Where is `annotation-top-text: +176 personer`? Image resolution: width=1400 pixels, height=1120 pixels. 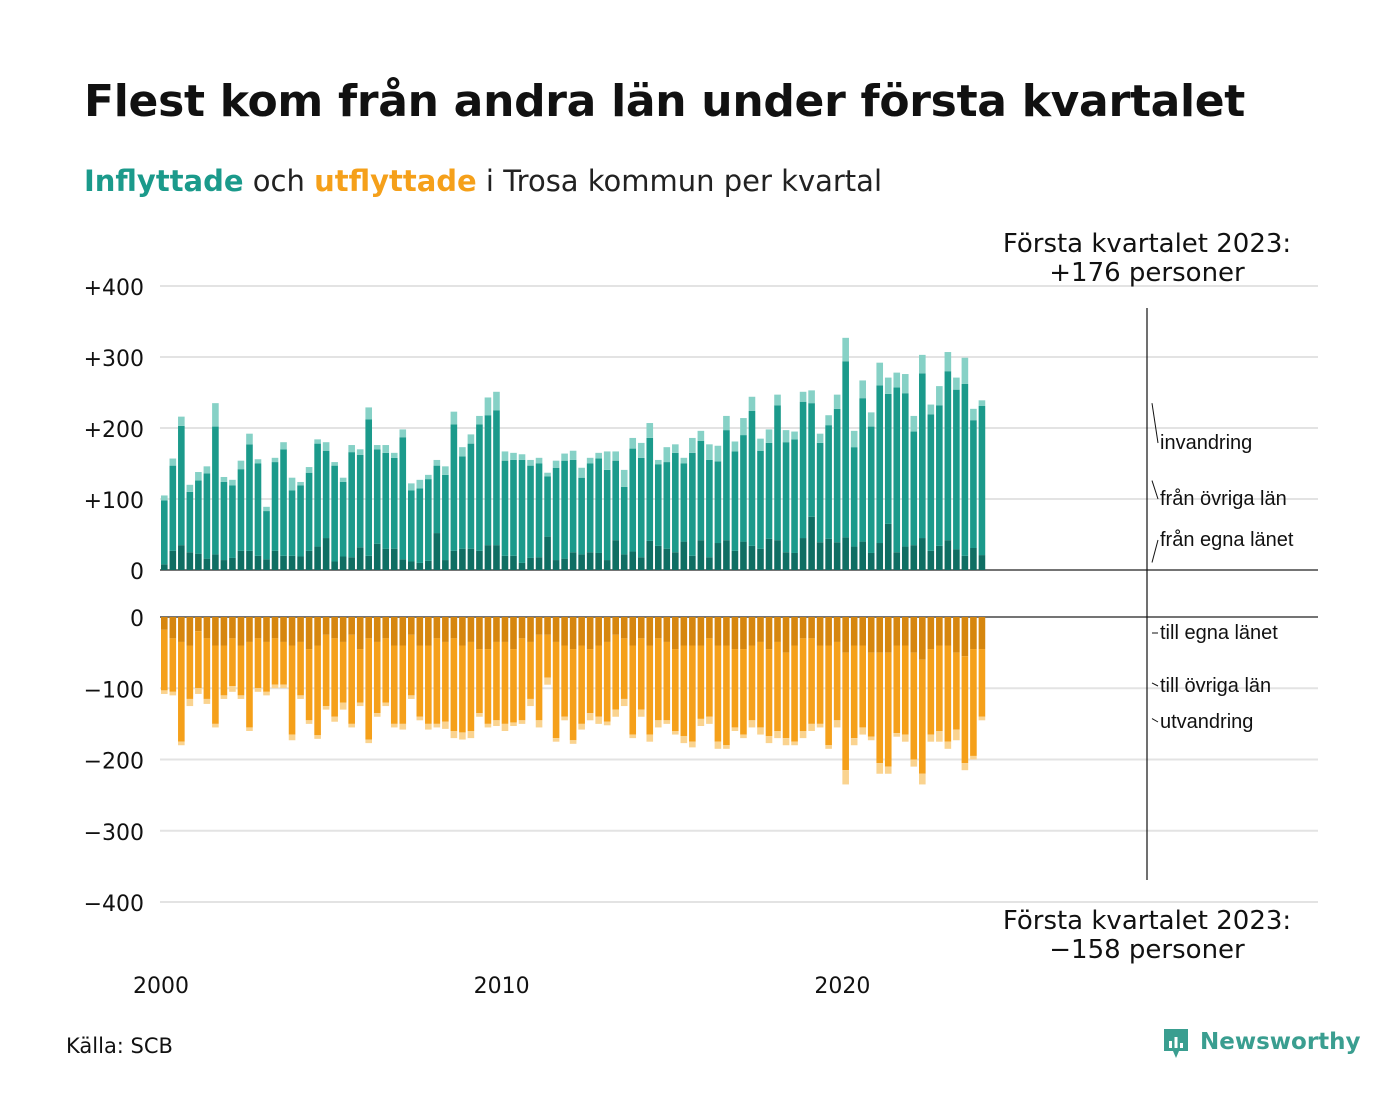 annotation-top-text: +176 personer is located at coordinates (1147, 273).